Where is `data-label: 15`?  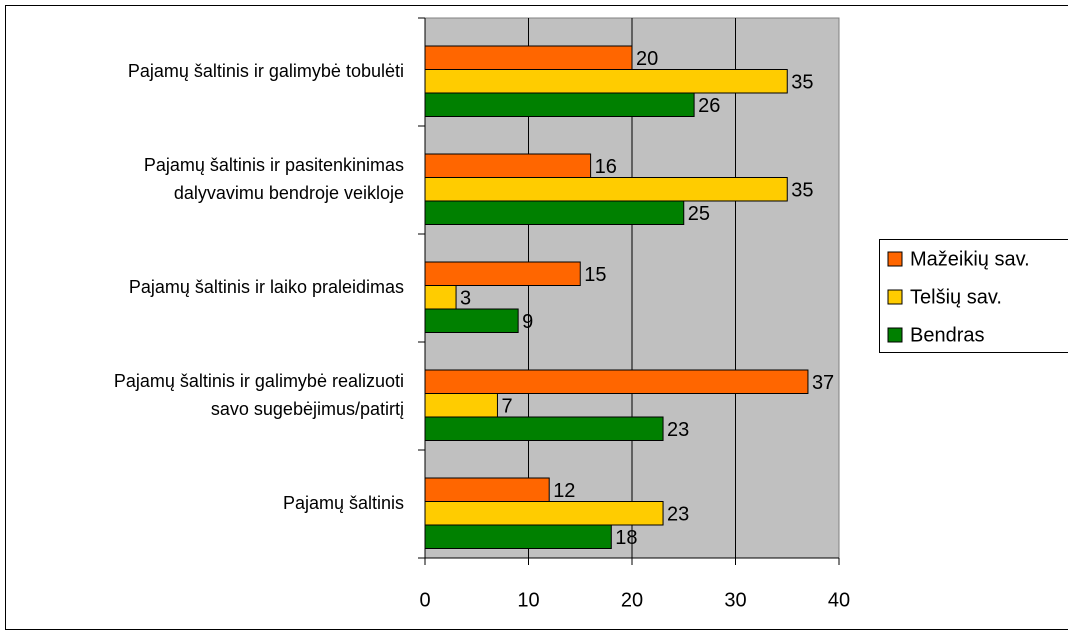
data-label: 15 is located at coordinates (595, 275).